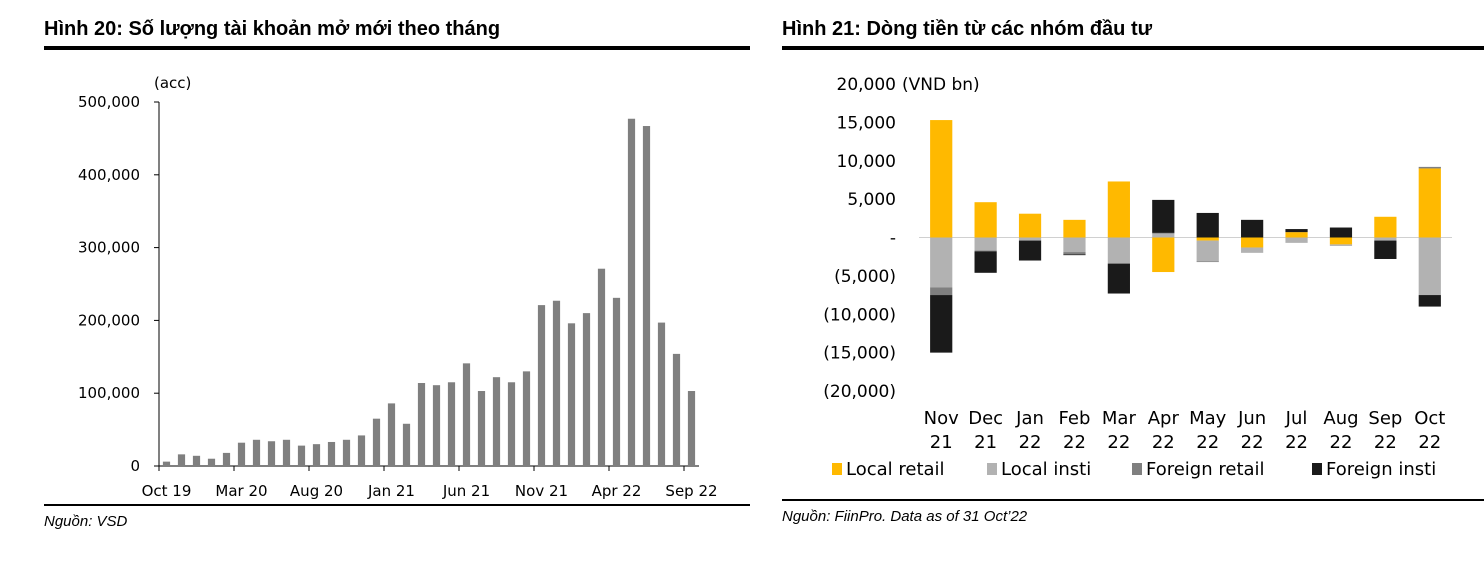 This screenshot has width=1484, height=566. I want to click on y-tick-label: -, so click(893, 239).